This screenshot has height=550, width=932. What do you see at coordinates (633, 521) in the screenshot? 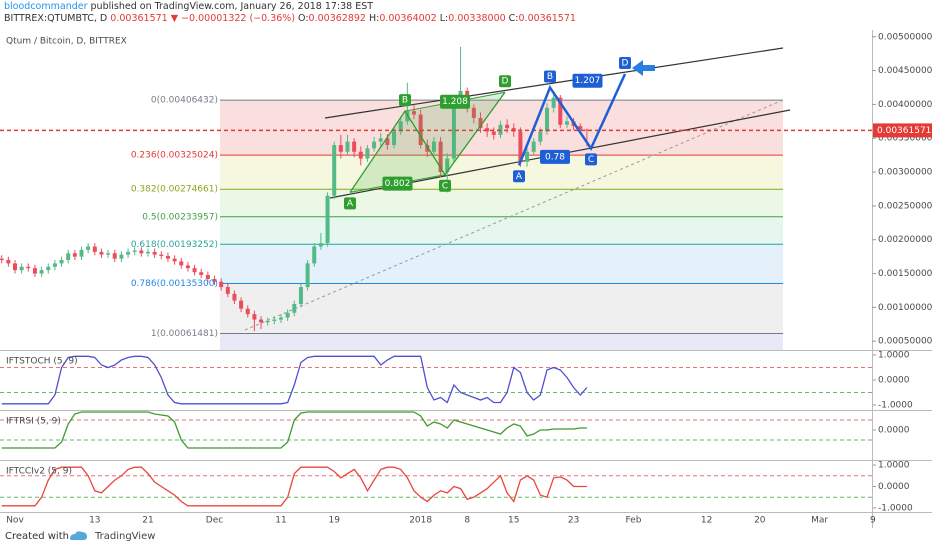
I see `x-tick-label: Feb` at bounding box center [633, 521].